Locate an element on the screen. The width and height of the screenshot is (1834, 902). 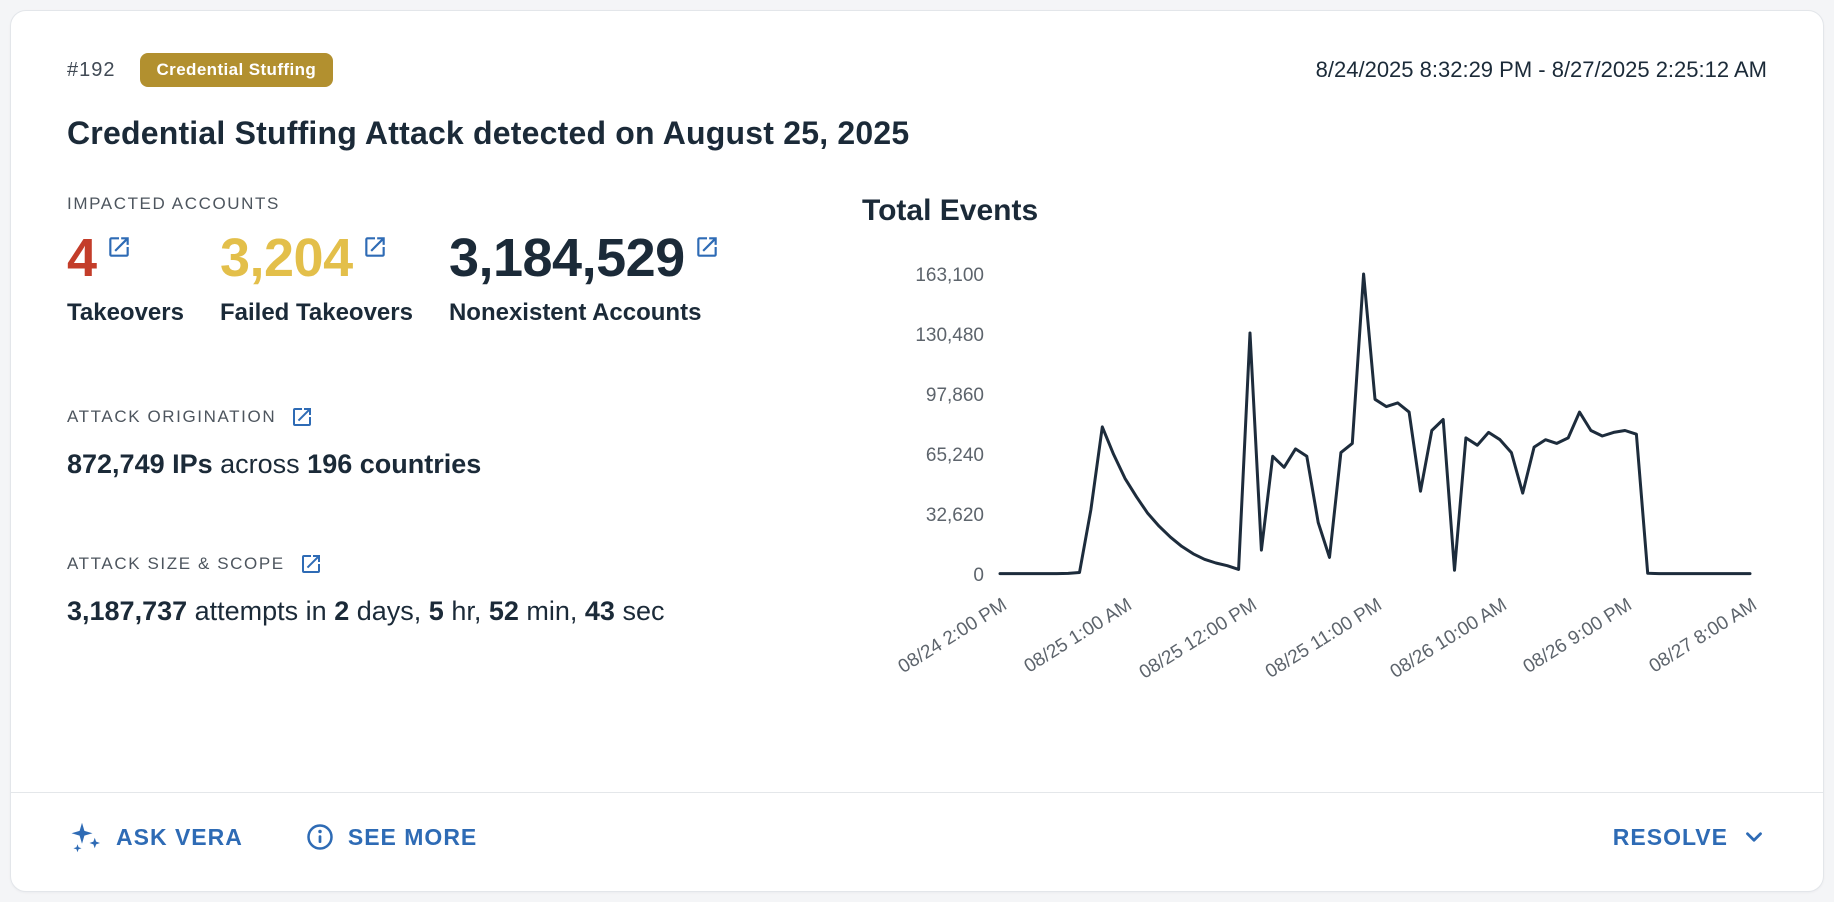
stat-nonexistent-accounts: 3,184,529 Nonexistent Accounts is located at coordinates (584, 278).